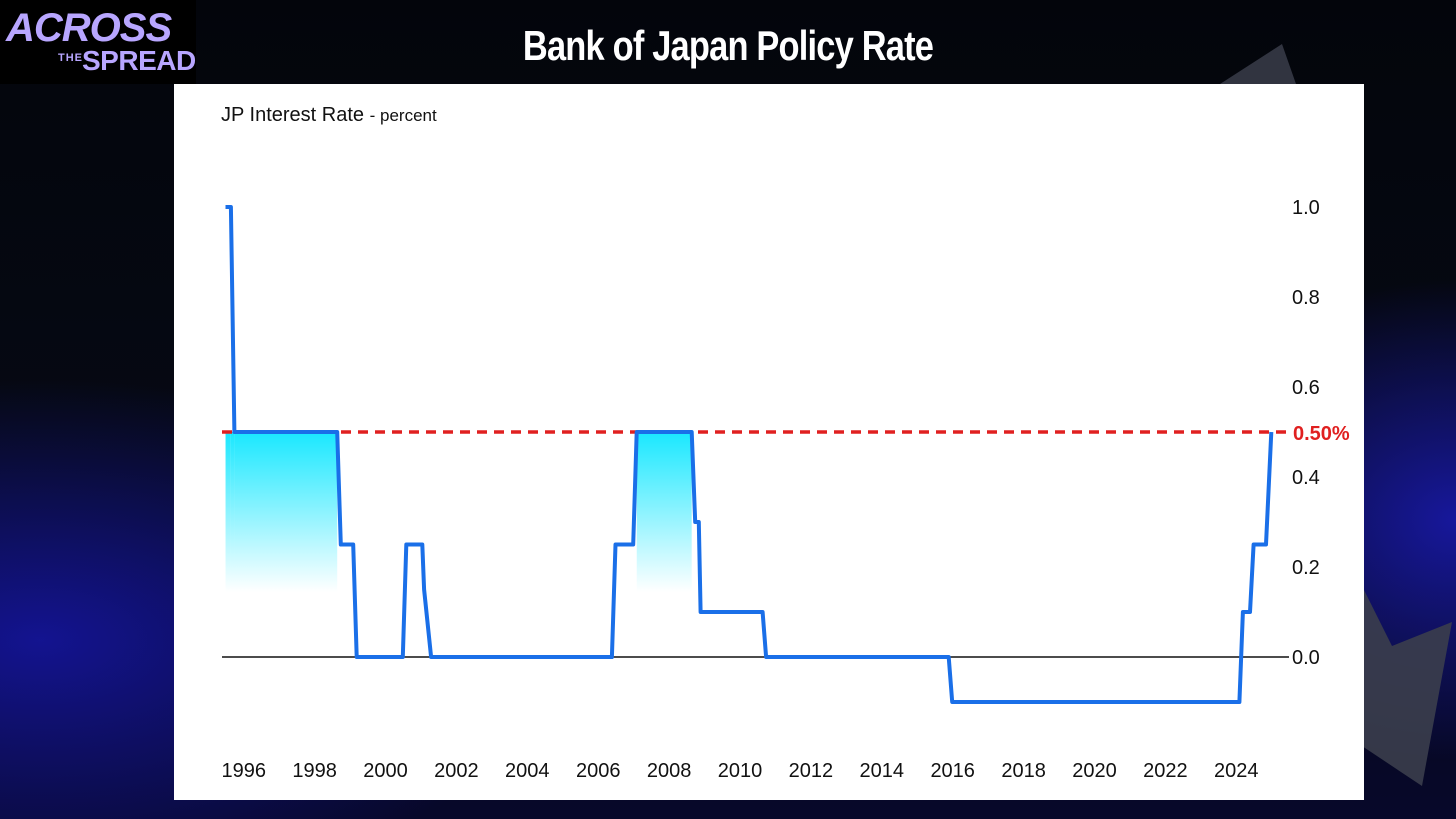 The image size is (1456, 819). I want to click on x-tick-label: 2014, so click(882, 771).